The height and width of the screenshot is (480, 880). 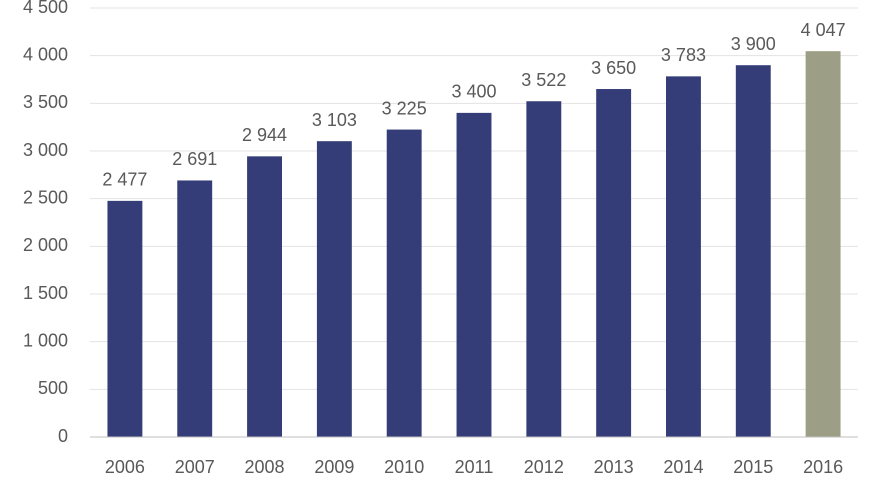 What do you see at coordinates (473, 92) in the screenshot?
I see `value-label: 3 400` at bounding box center [473, 92].